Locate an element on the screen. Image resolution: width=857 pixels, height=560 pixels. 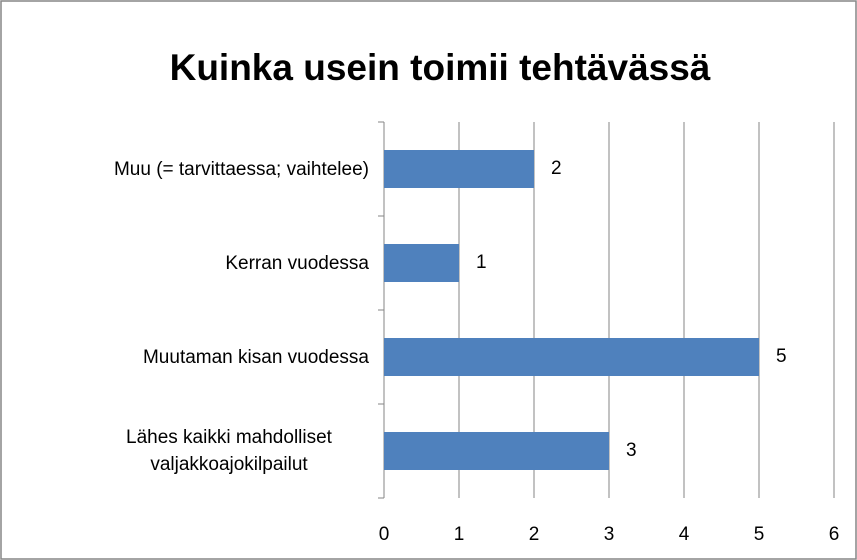
y-tick-label: Muutaman kisan vuodessa is located at coordinates (255, 357).